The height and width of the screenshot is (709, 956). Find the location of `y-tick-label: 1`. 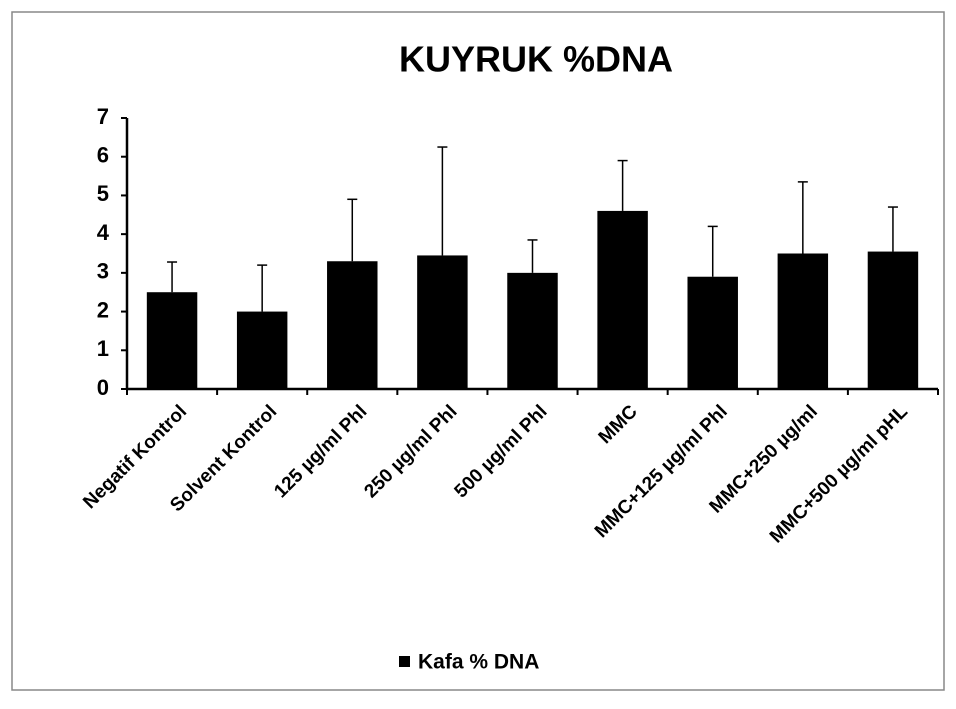

y-tick-label: 1 is located at coordinates (103, 348).